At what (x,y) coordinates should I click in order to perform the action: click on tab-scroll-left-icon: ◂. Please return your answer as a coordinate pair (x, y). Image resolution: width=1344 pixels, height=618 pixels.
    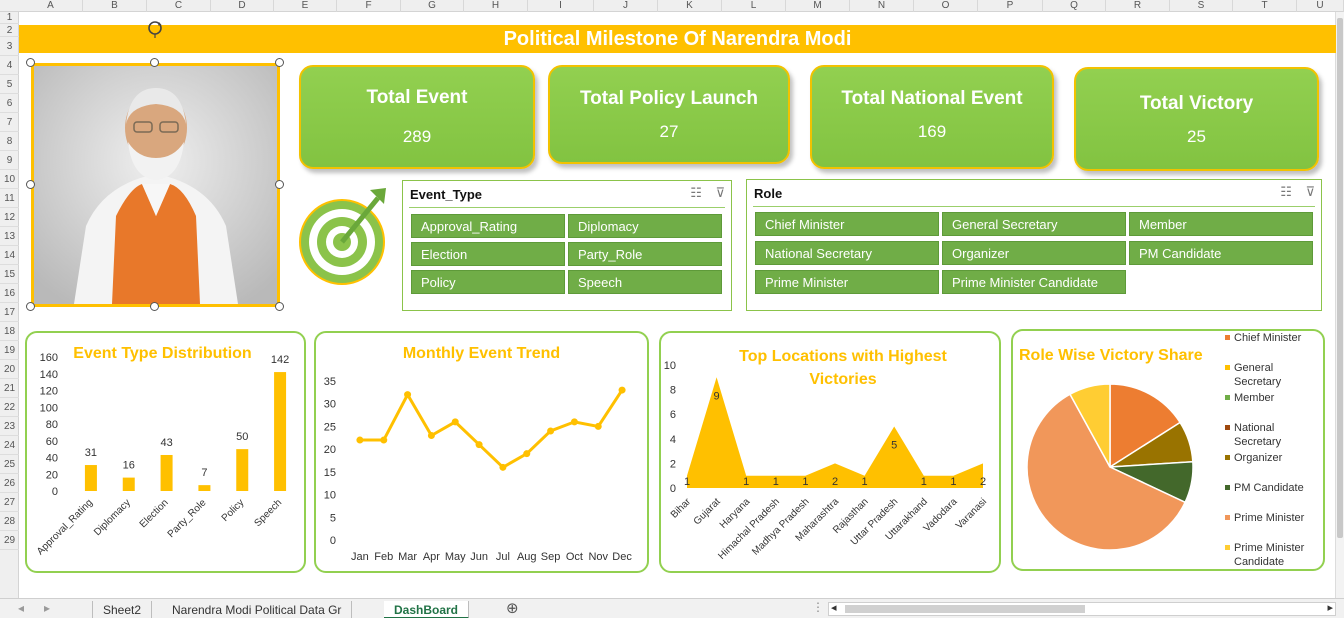
    Looking at the image, I should click on (21, 608).